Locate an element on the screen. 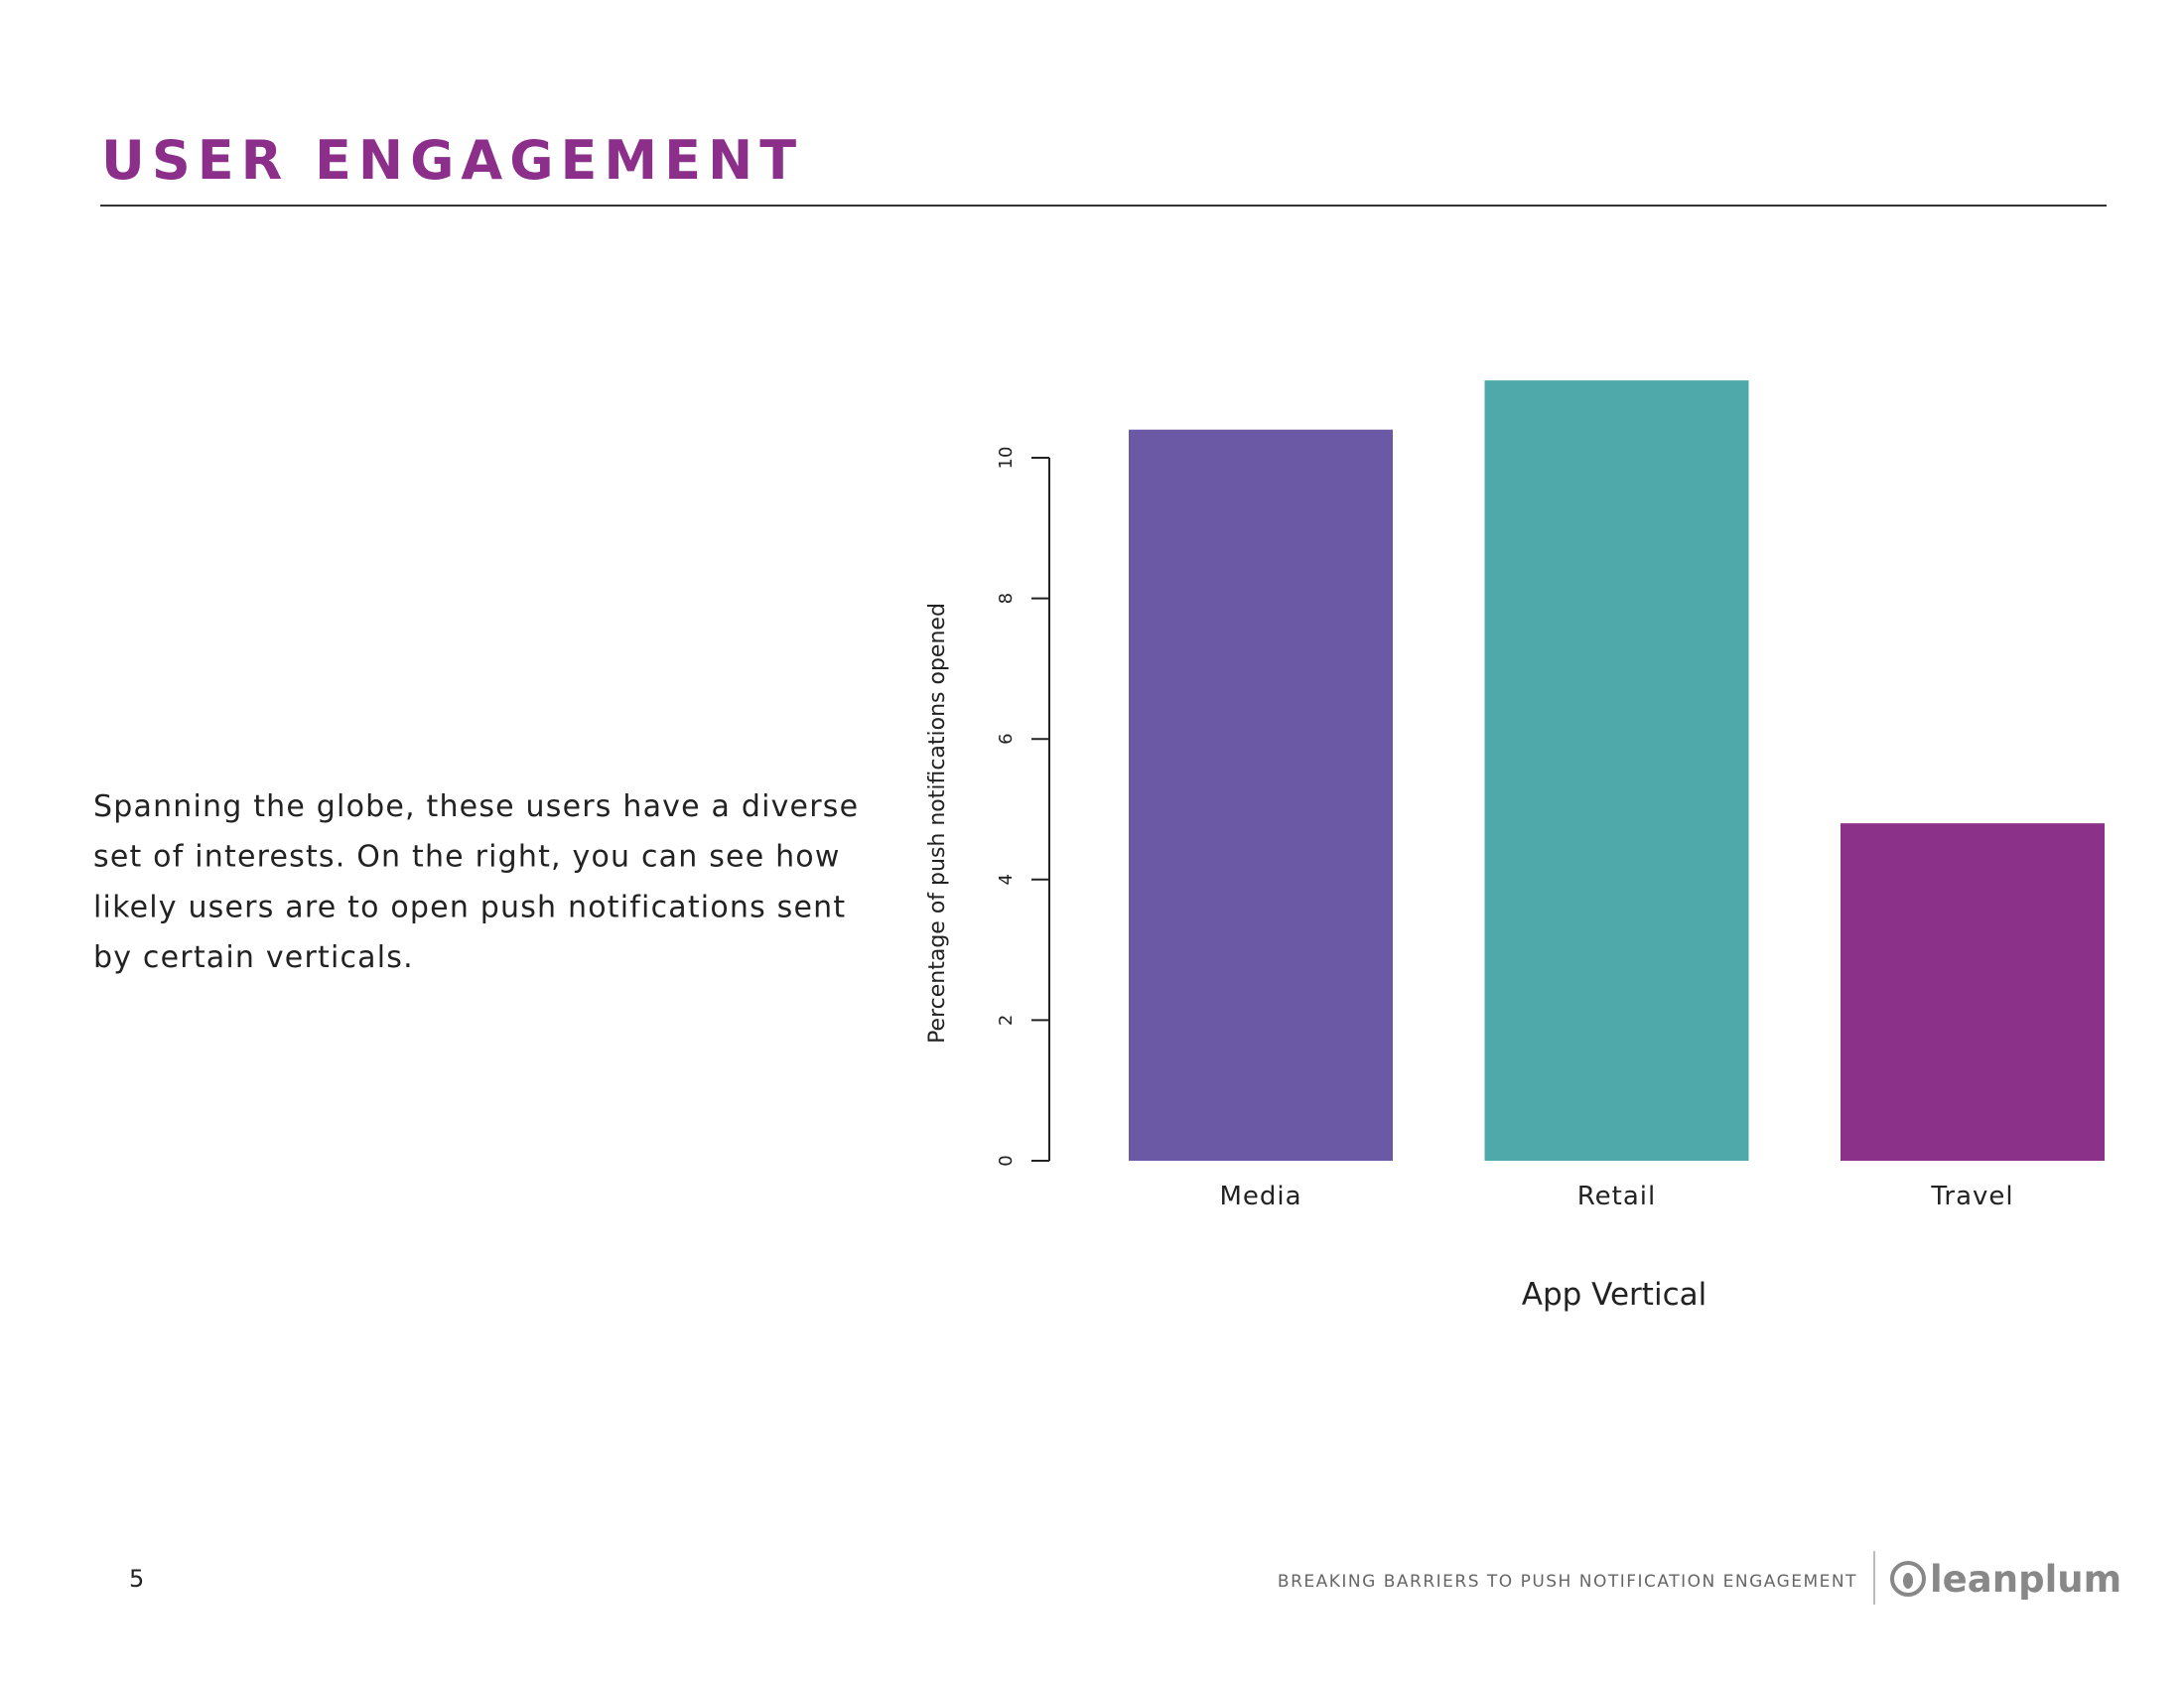 This screenshot has height=1688, width=2184. y-axis-label: Percentage of push notifications opened is located at coordinates (937, 823).